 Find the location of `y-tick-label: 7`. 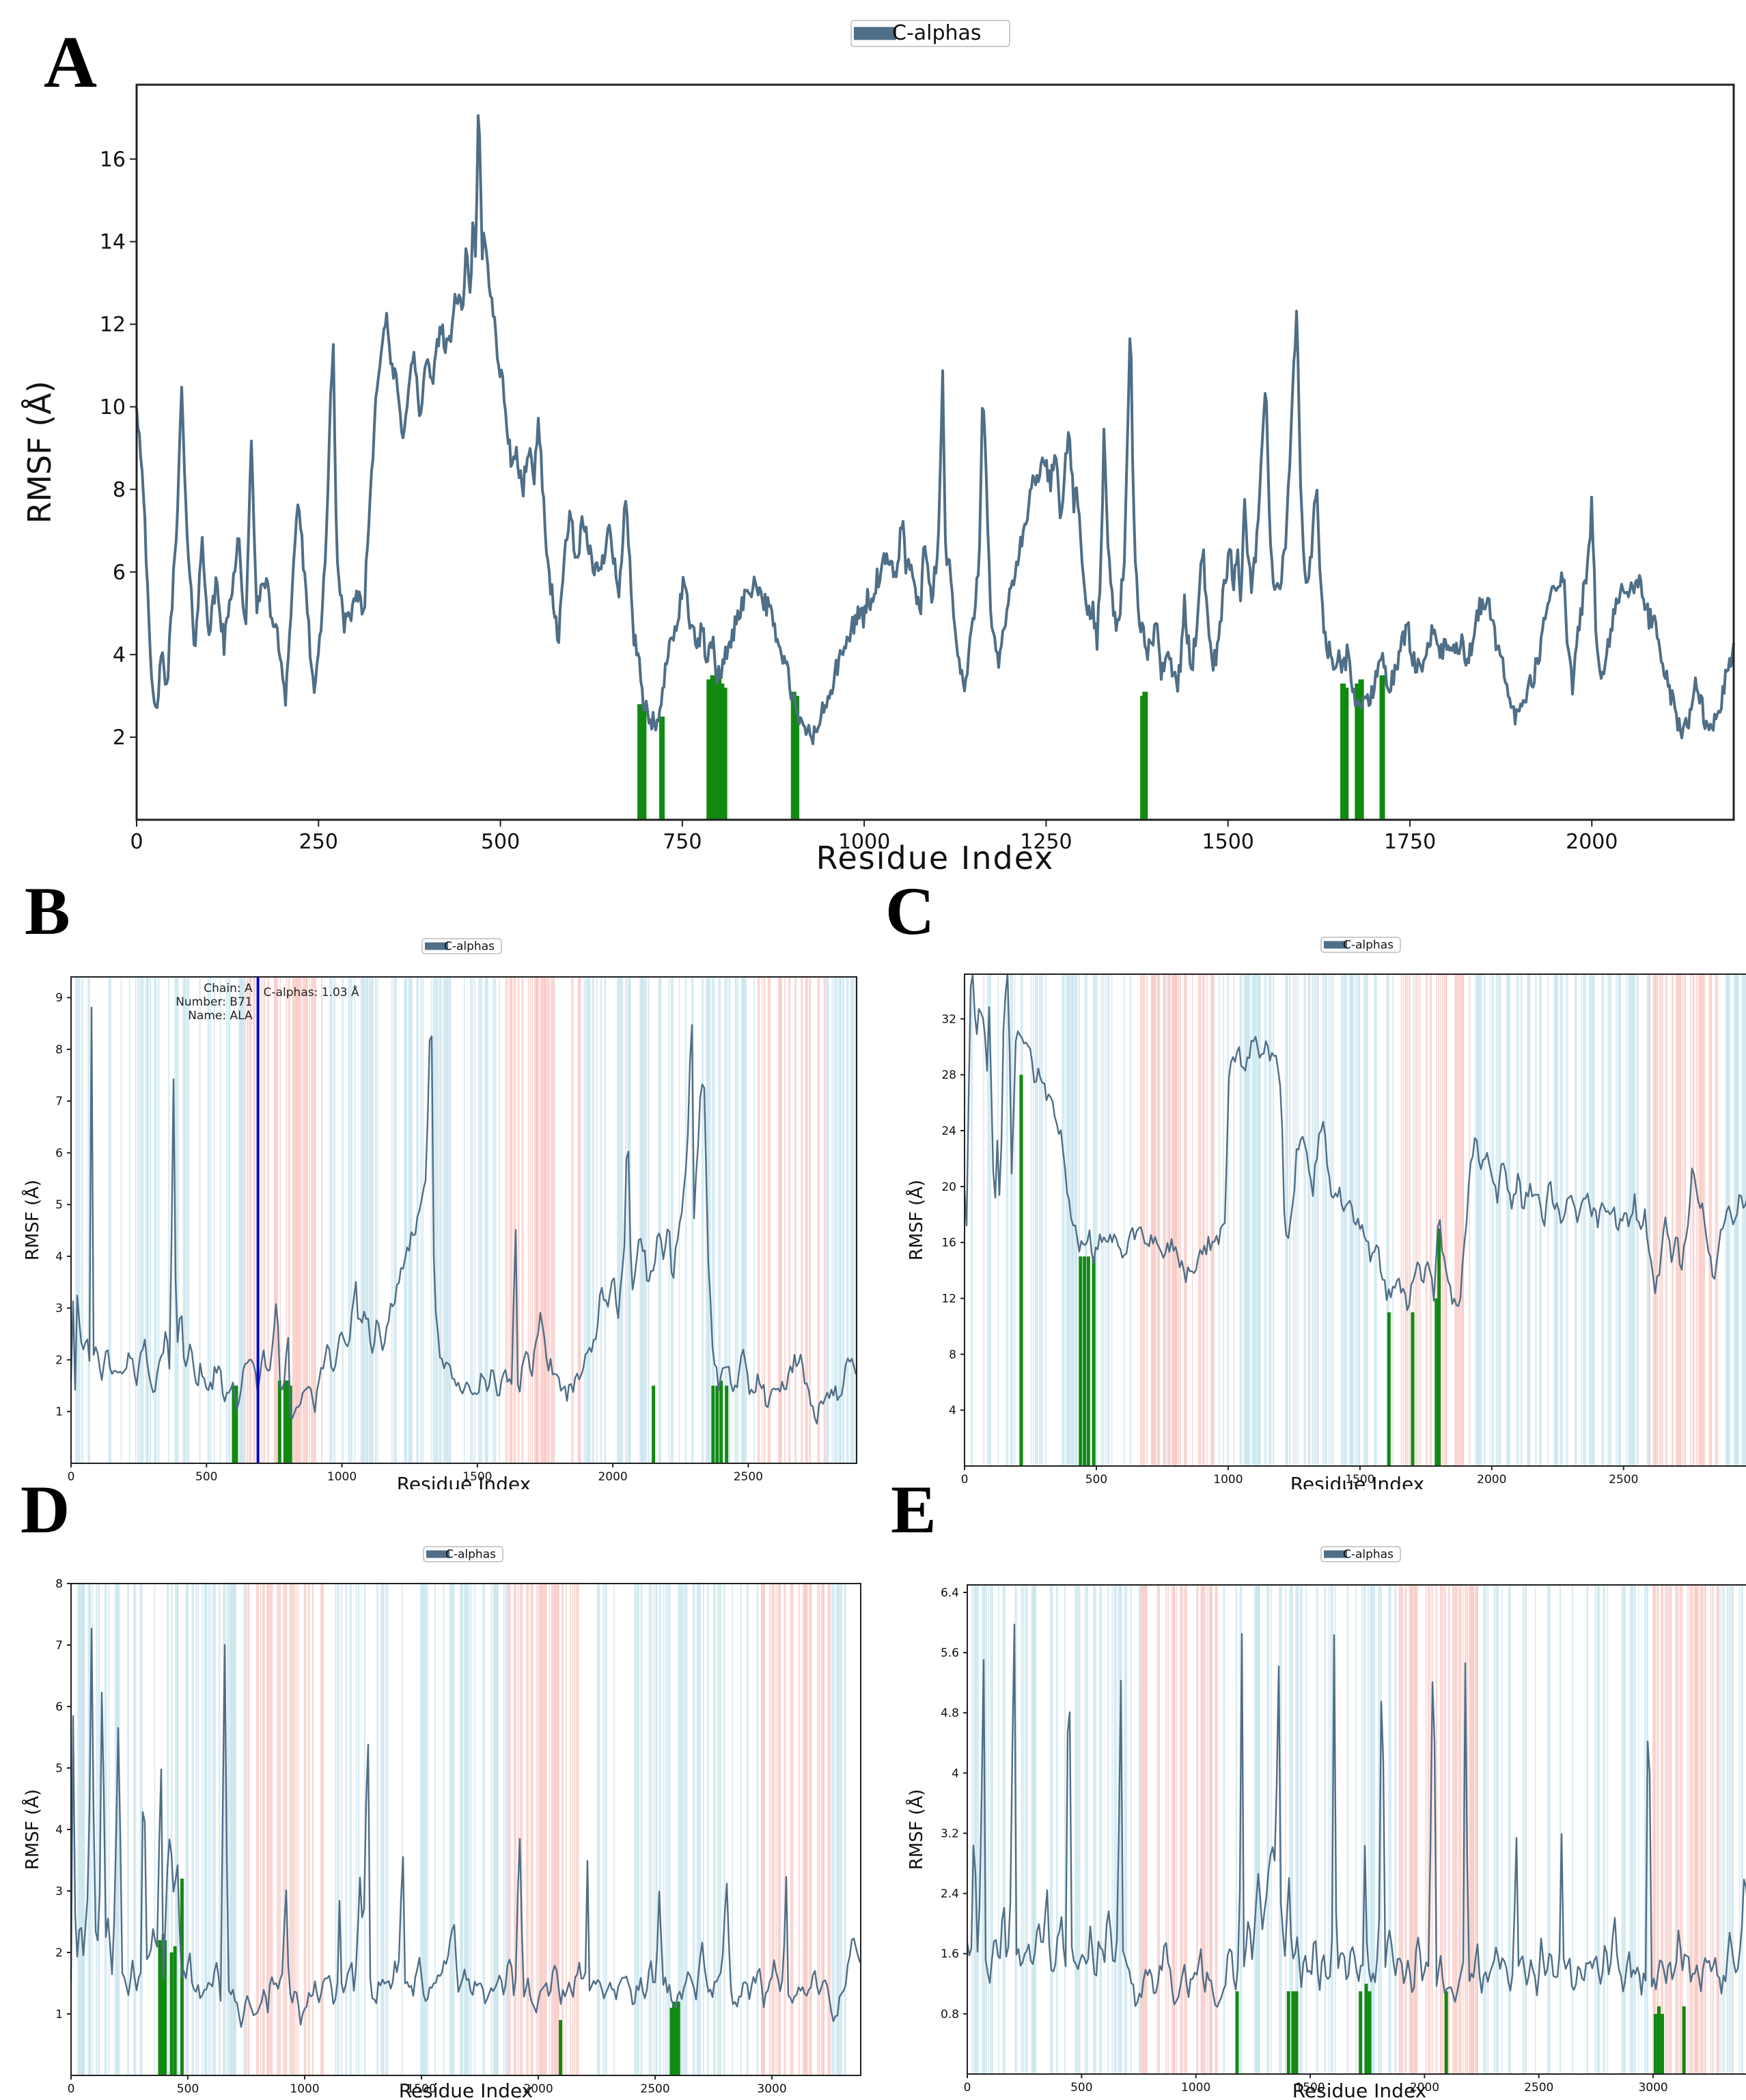

y-tick-label: 7 is located at coordinates (59, 1102).